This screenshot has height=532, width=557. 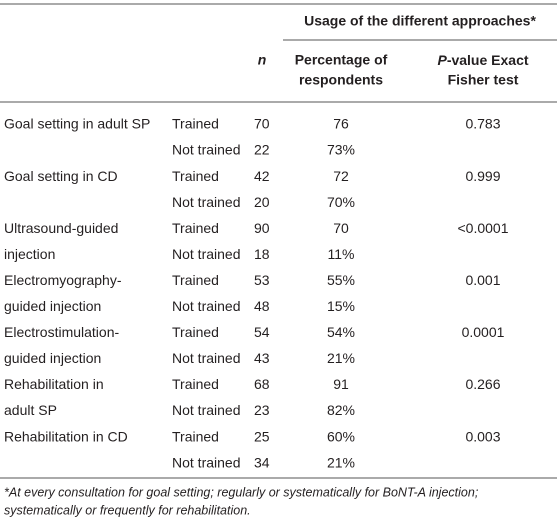 I want to click on n-value: 54, so click(x=262, y=332).